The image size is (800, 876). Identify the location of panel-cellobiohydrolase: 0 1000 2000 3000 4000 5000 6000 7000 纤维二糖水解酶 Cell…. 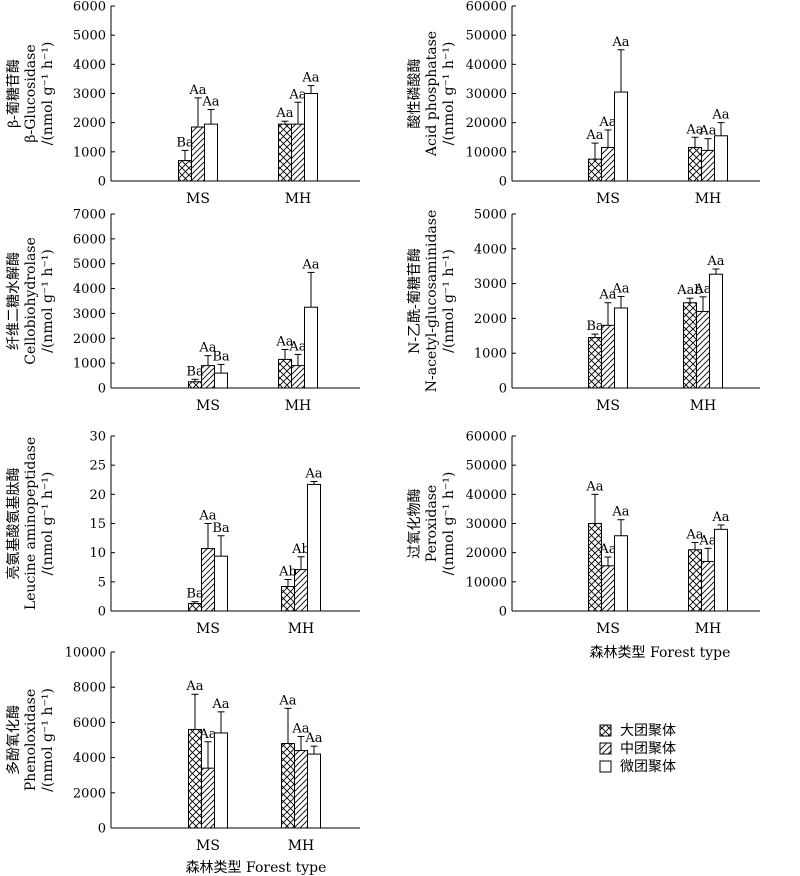
(183, 311).